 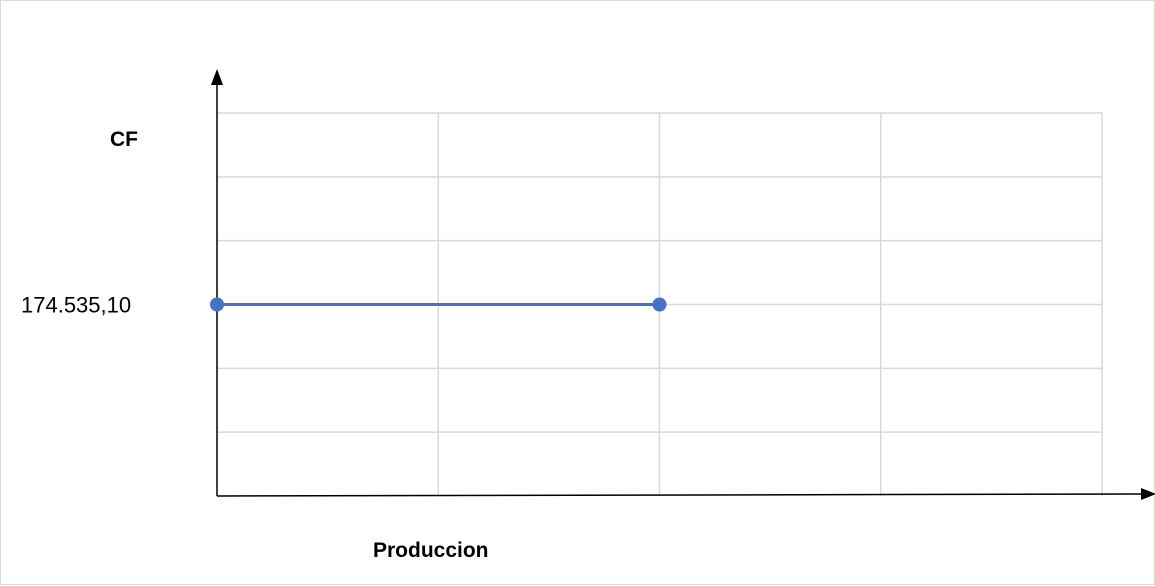 What do you see at coordinates (438, 304) in the screenshot?
I see `series` at bounding box center [438, 304].